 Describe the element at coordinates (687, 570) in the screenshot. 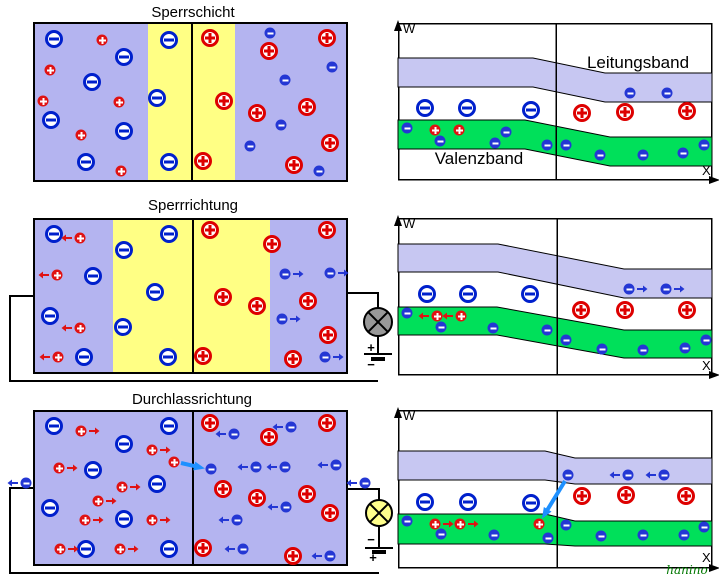

I see `author-signature: hanino` at that location.